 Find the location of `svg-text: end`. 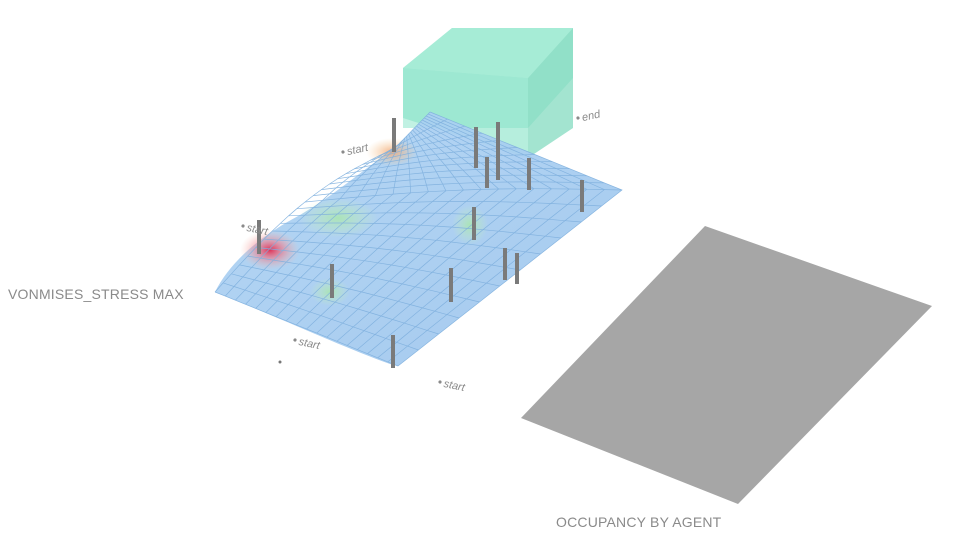

svg-text: end is located at coordinates (591, 116).